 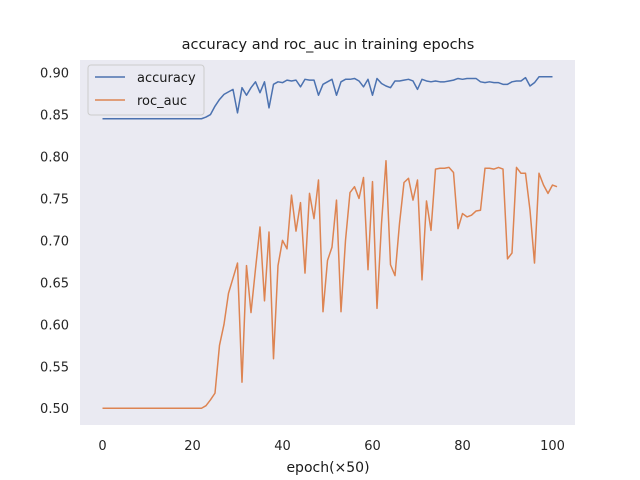 I want to click on y-tick-label: 0.70, so click(x=54, y=241).